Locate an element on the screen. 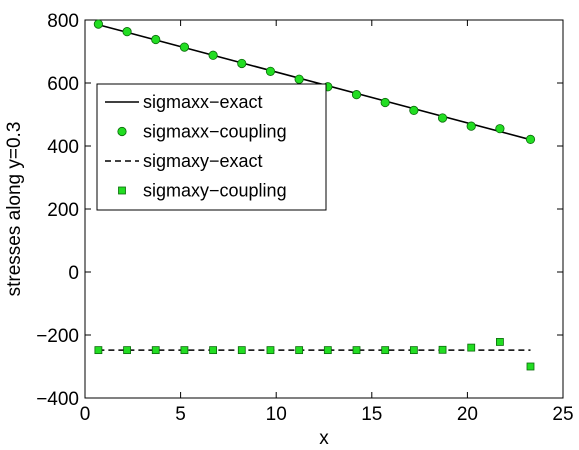 Image resolution: width=579 pixels, height=450 pixels. y-axis-title: stresses along y=0.3 is located at coordinates (14, 209).